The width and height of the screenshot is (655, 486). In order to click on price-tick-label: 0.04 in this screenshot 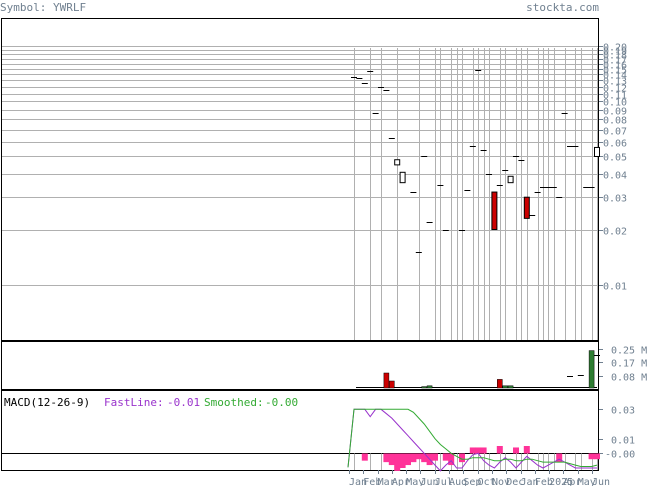, I will do `click(615, 176)`.